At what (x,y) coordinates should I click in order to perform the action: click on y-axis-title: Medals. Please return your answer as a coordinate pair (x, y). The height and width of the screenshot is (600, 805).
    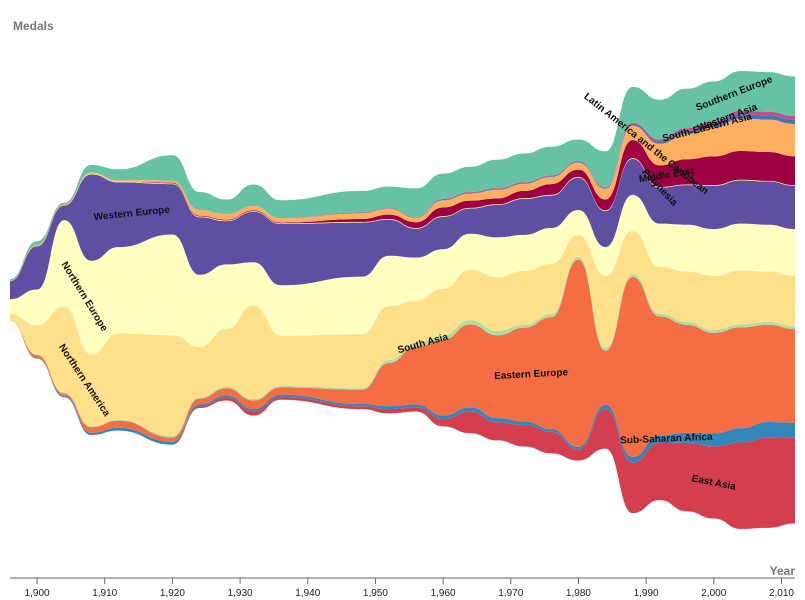
    Looking at the image, I should click on (33, 26).